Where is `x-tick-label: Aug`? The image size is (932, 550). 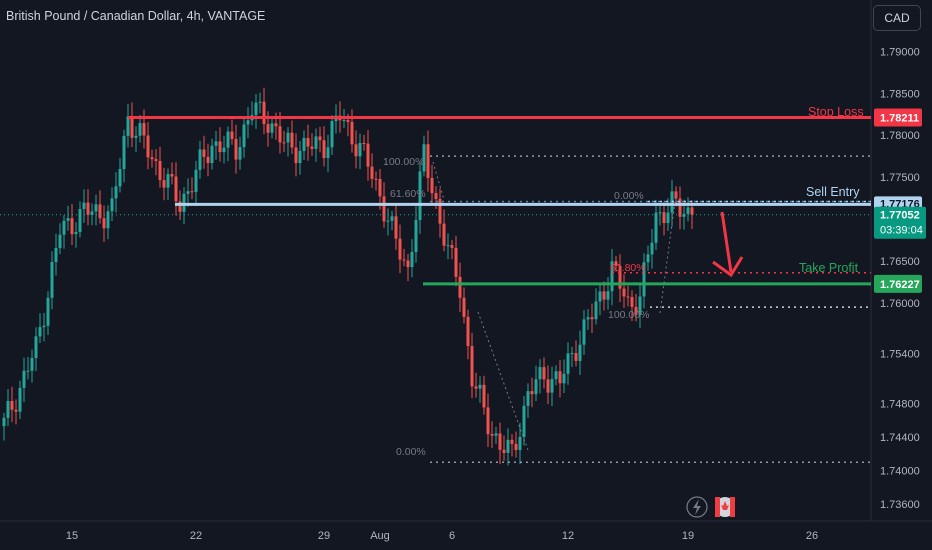 x-tick-label: Aug is located at coordinates (380, 536).